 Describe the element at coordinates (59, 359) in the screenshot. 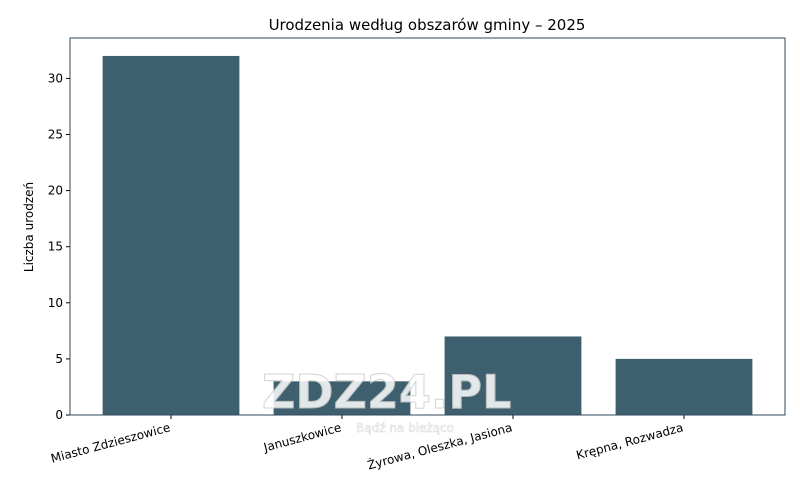

I see `y-tick-label: 5` at that location.